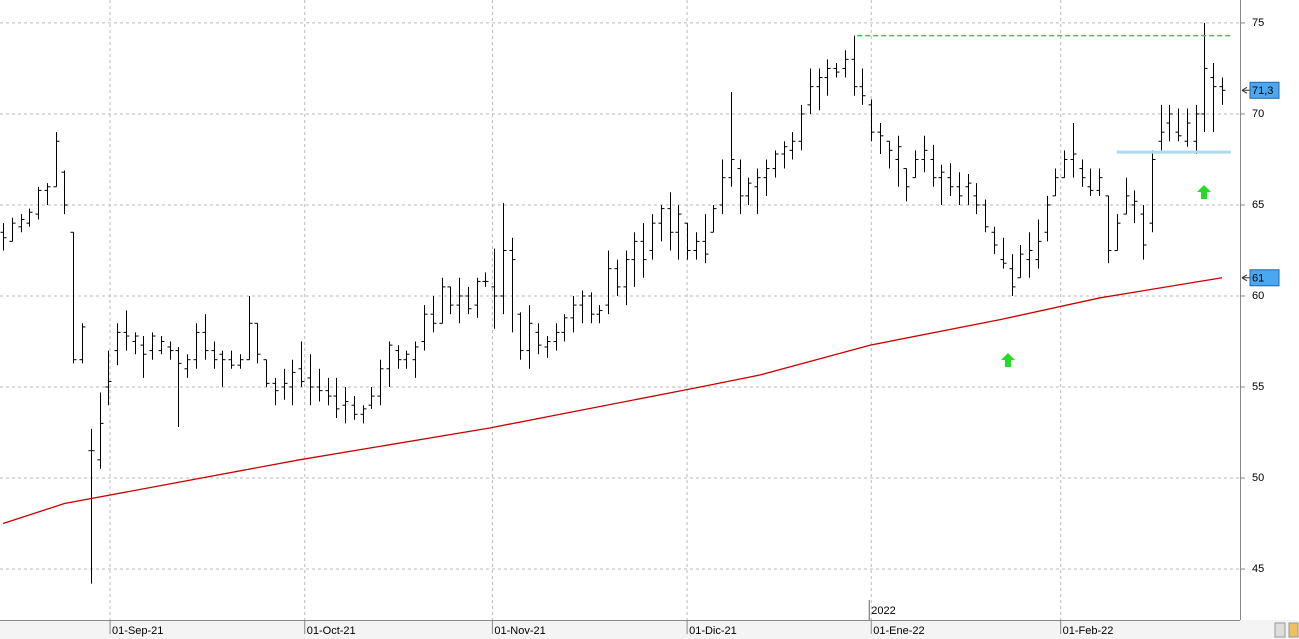 The image size is (1299, 639). I want to click on y-tick-label: 50, so click(1258, 478).